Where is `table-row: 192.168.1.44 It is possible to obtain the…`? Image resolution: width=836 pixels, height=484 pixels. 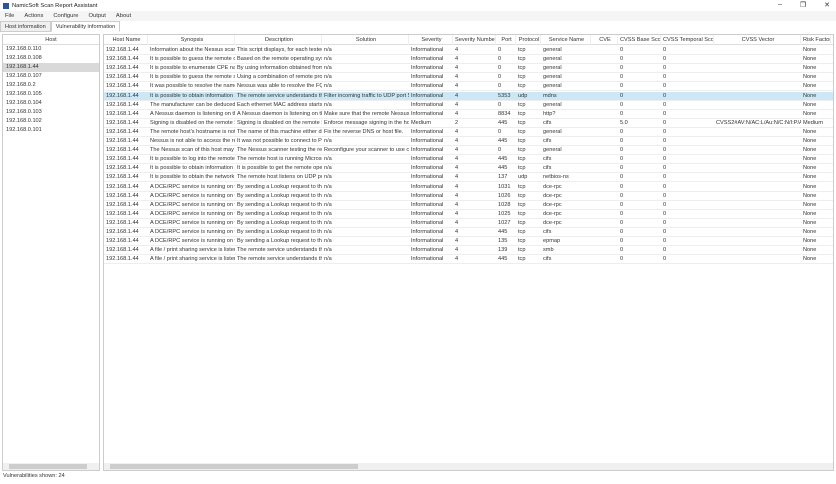
table-row: 192.168.1.44 It is possible to obtain the… is located at coordinates (468, 178).